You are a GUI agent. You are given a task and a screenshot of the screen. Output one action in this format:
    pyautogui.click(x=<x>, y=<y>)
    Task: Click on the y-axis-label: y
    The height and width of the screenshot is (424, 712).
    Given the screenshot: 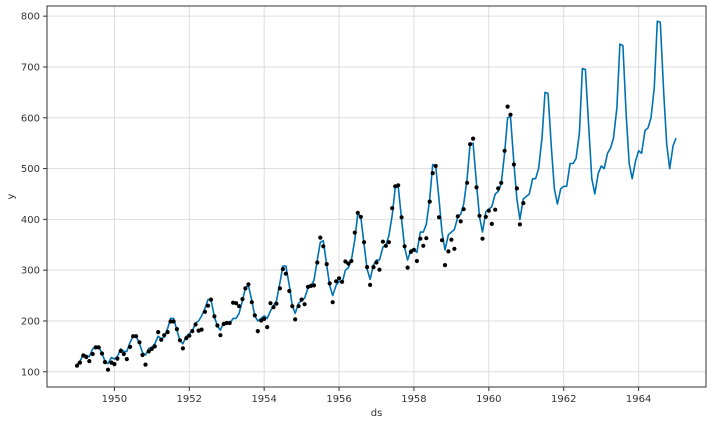 What is the action you would take?
    pyautogui.click(x=11, y=196)
    